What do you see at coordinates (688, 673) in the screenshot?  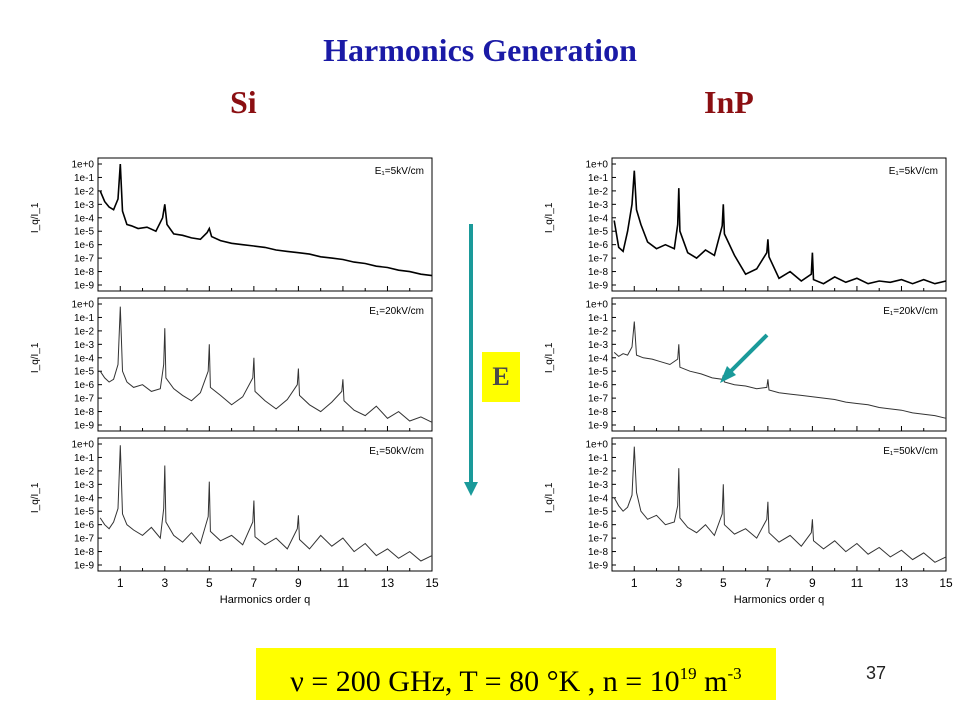 I see `formula-exponent: 19` at bounding box center [688, 673].